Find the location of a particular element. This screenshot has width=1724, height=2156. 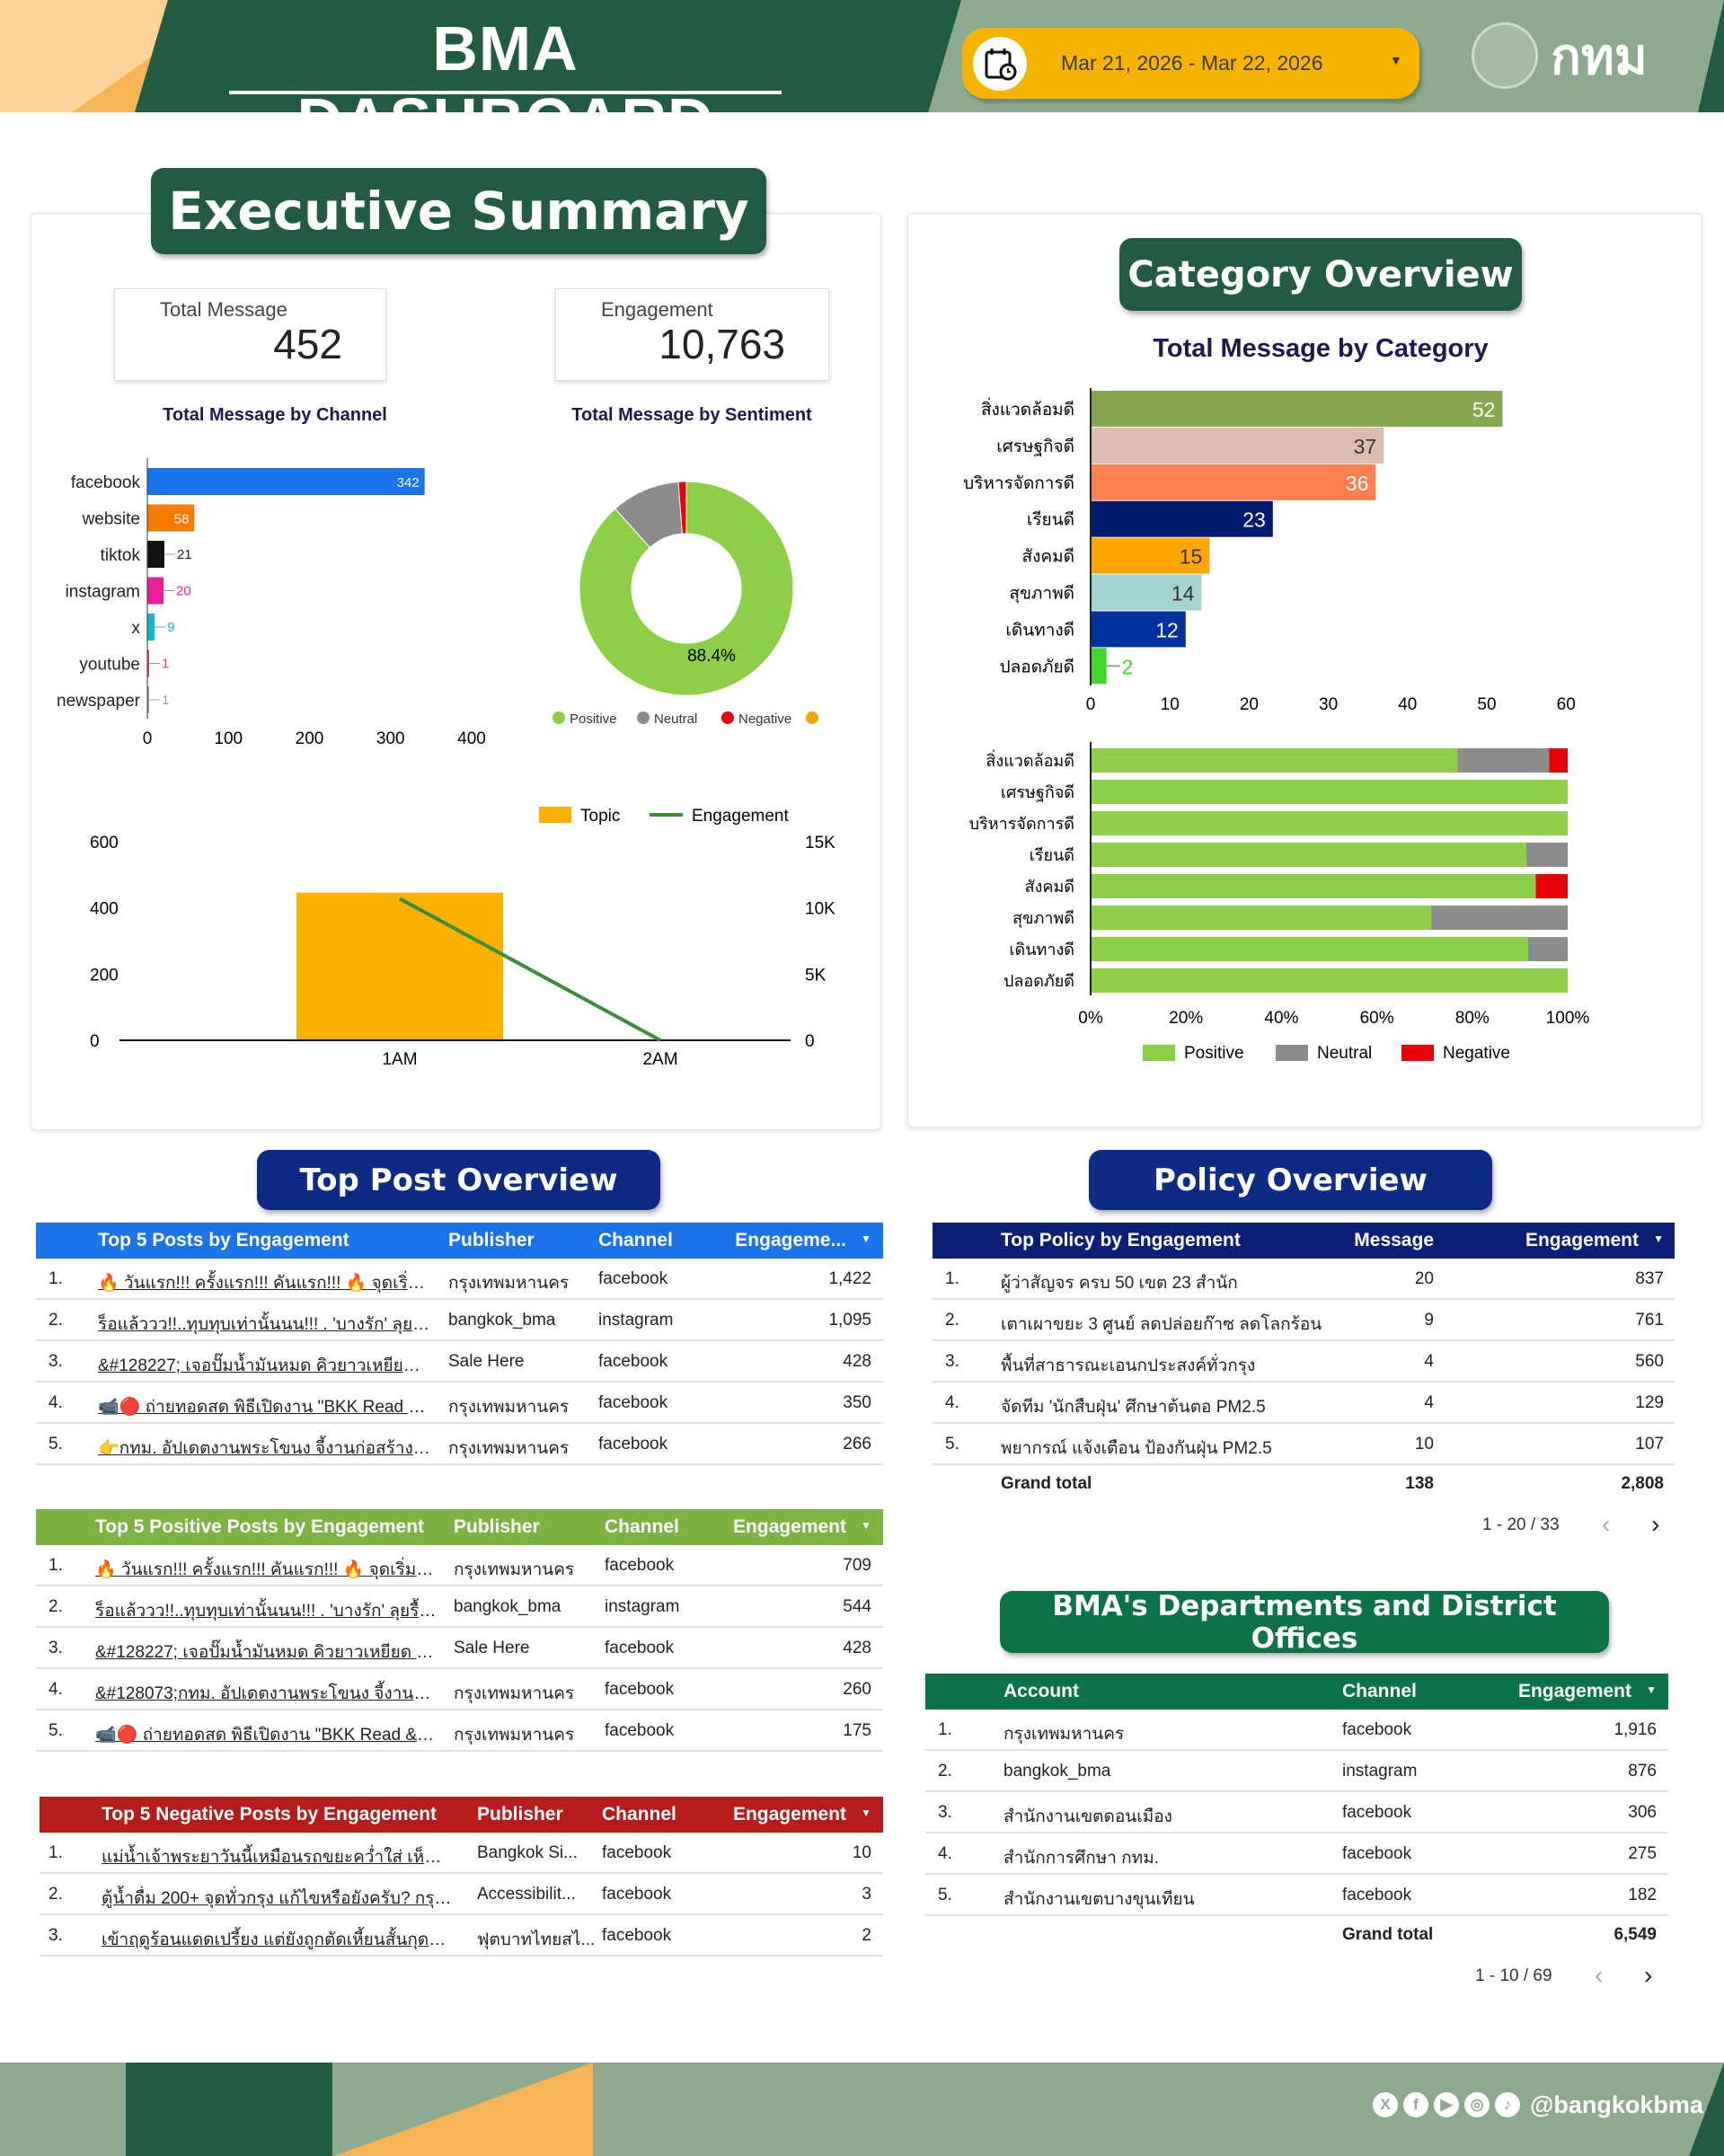

x-tick-label: 2AM is located at coordinates (659, 1059).